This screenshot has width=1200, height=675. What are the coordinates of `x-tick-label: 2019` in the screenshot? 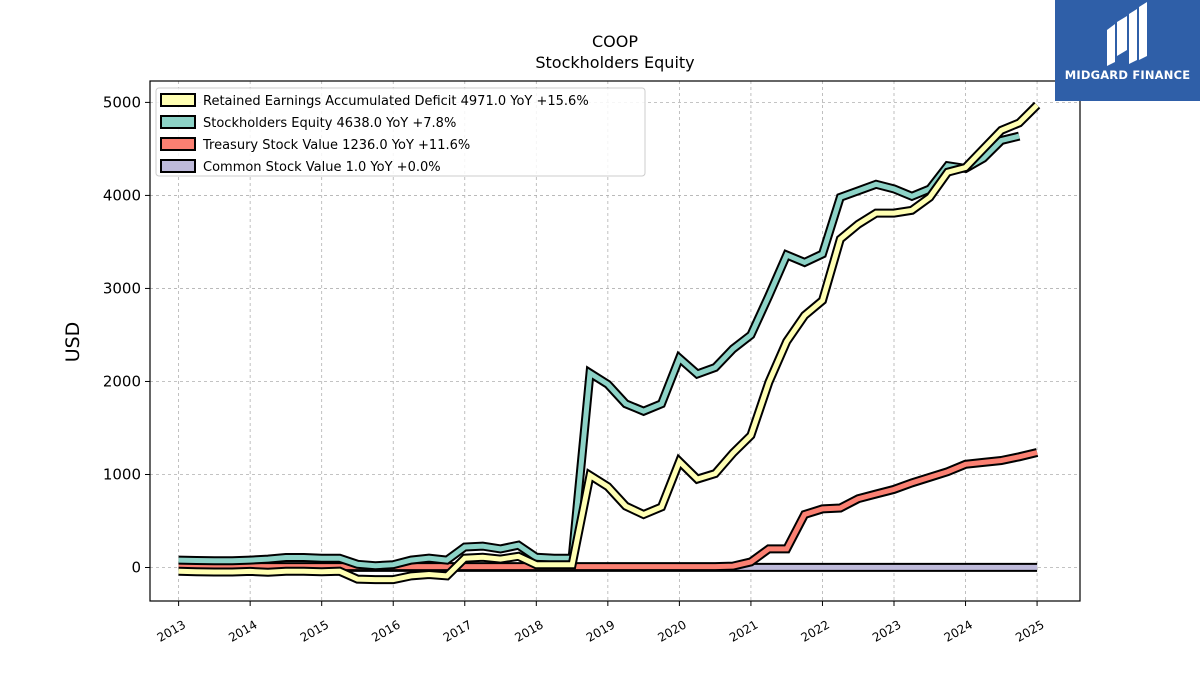 It's located at (600, 630).